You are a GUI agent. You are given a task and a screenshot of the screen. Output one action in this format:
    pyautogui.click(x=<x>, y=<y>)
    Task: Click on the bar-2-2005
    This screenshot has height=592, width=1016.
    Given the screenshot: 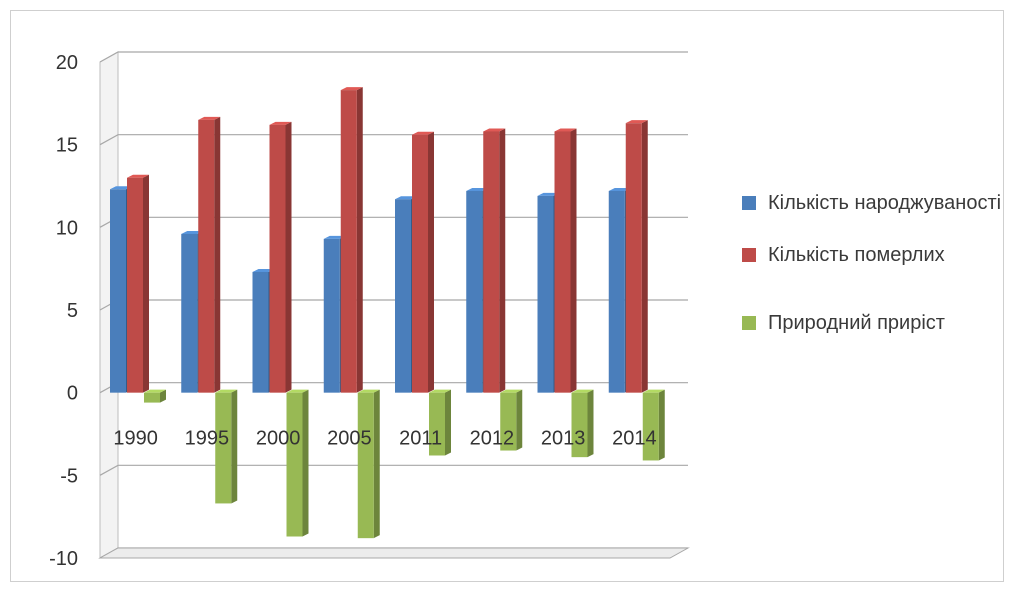 What is the action you would take?
    pyautogui.click(x=365, y=465)
    